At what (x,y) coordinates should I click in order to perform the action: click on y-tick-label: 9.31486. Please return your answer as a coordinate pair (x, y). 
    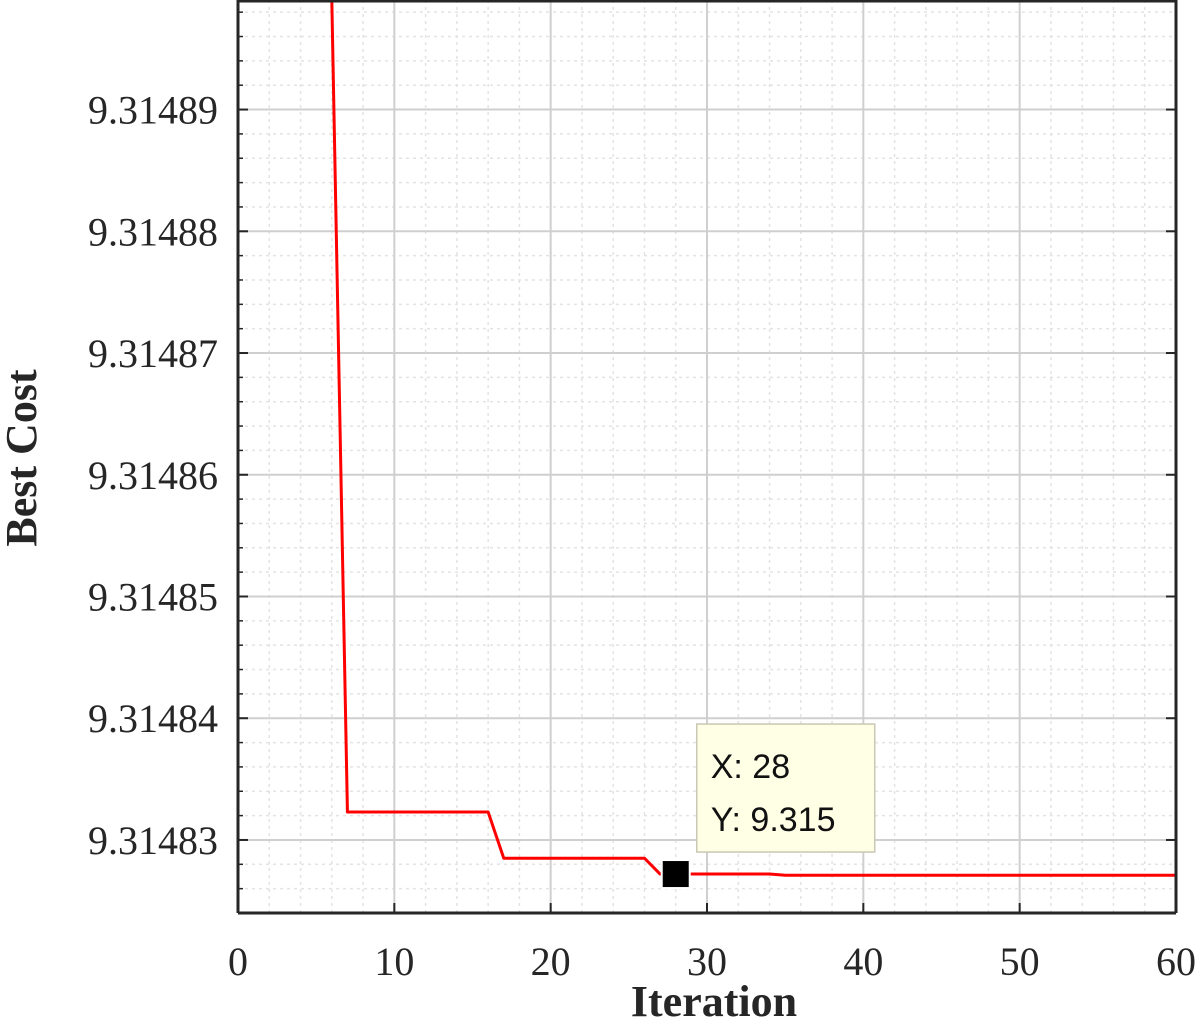
    Looking at the image, I should click on (153, 475).